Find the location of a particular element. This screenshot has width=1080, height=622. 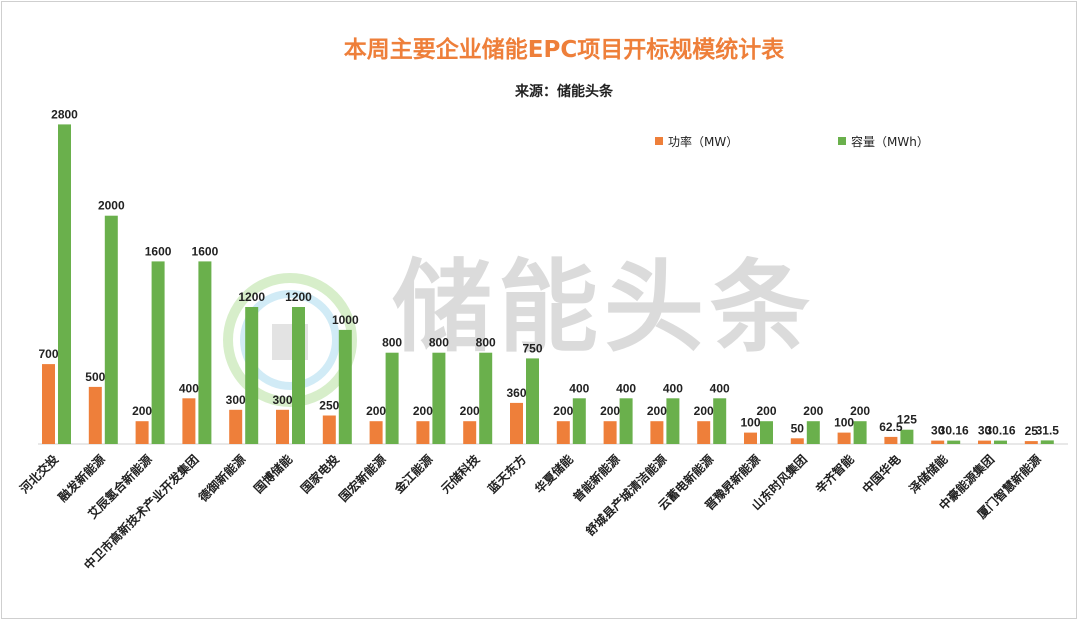

category-label-0: 河北交投 is located at coordinates (38, 474).